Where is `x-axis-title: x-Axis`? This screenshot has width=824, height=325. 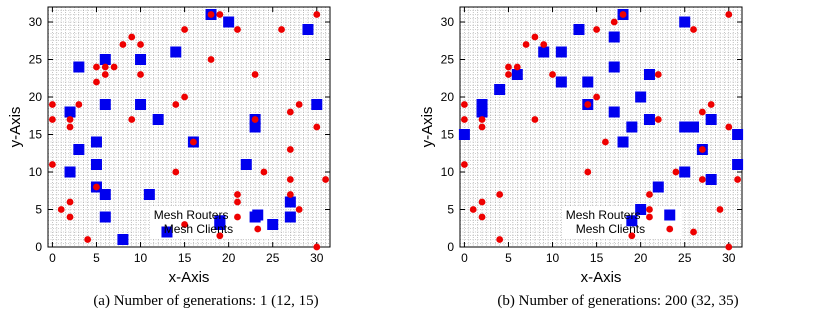
x-axis-title: x-Axis is located at coordinates (189, 277).